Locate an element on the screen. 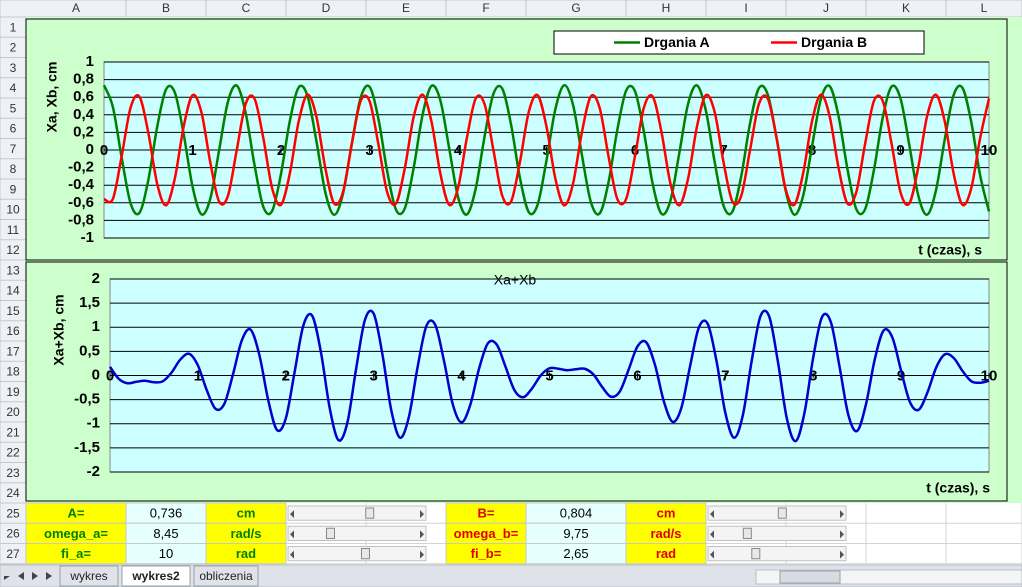 The height and width of the screenshot is (587, 1022). y-tick-label: -0,4 is located at coordinates (81, 184).